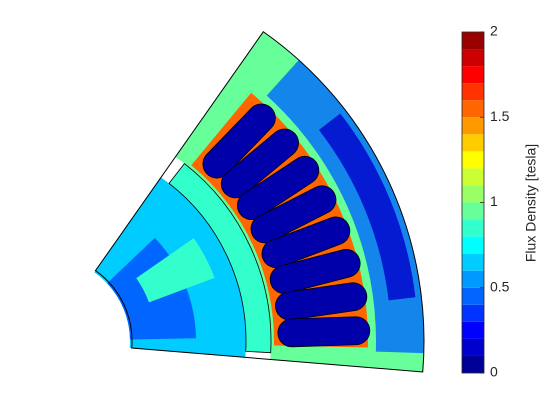 This screenshot has width=560, height=420. I want to click on colorbar-tick-label: 0, so click(494, 372).